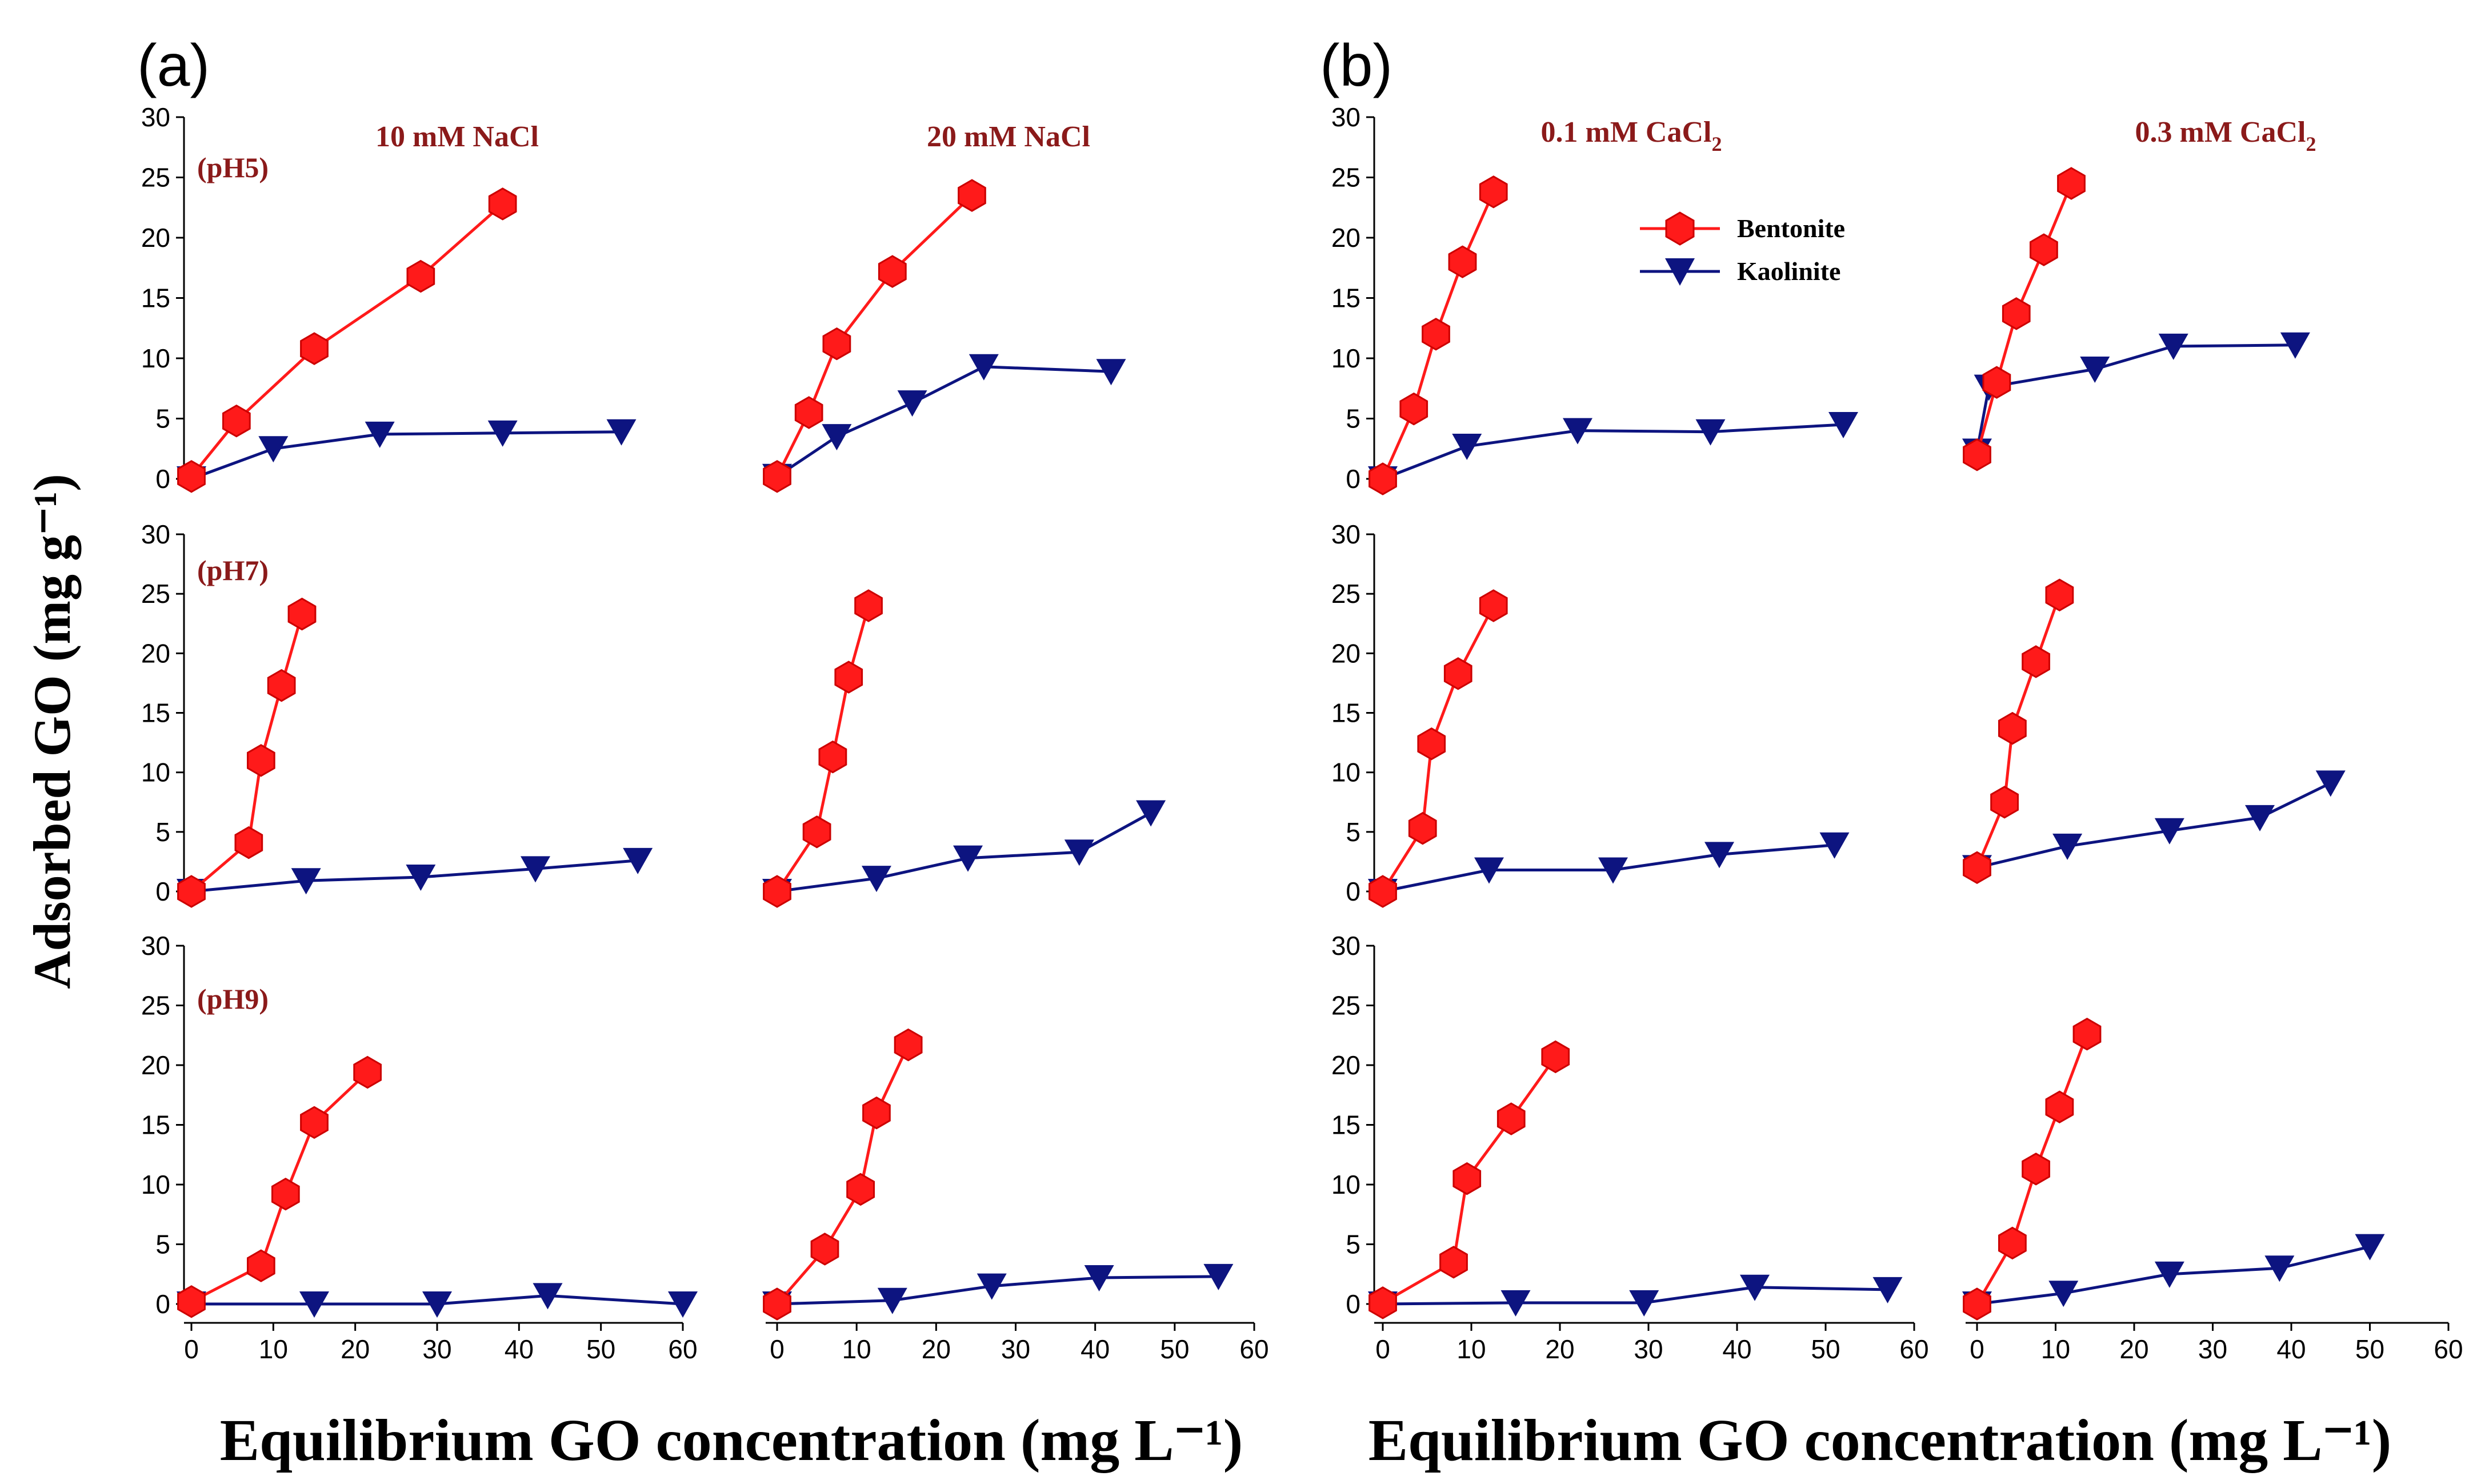  I want to click on subscript: 2, so click(2311, 144).